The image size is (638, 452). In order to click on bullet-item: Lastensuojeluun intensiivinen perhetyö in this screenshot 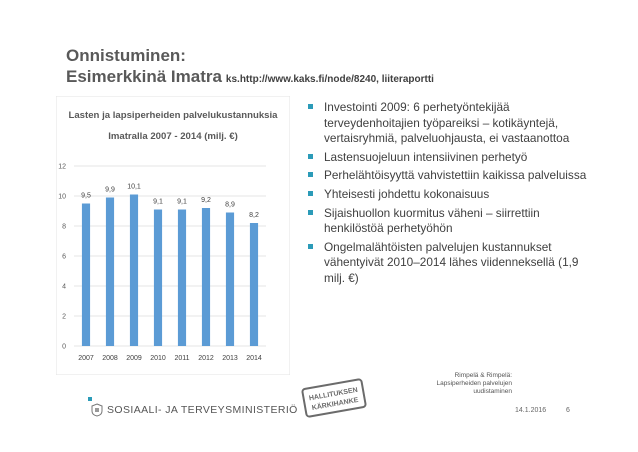, I will do `click(451, 158)`.